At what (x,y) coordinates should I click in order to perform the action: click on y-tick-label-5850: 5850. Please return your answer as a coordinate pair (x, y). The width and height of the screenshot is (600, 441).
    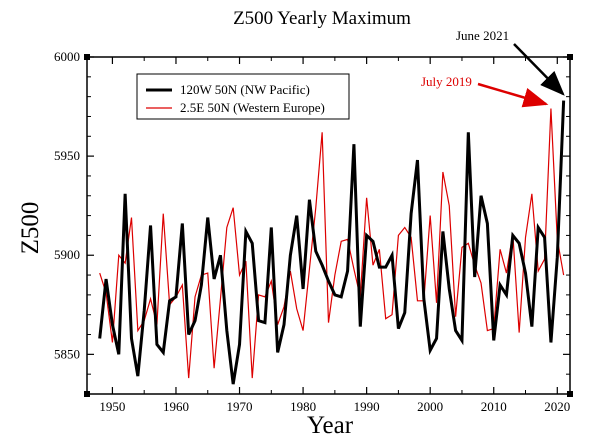
    Looking at the image, I should click on (67, 353).